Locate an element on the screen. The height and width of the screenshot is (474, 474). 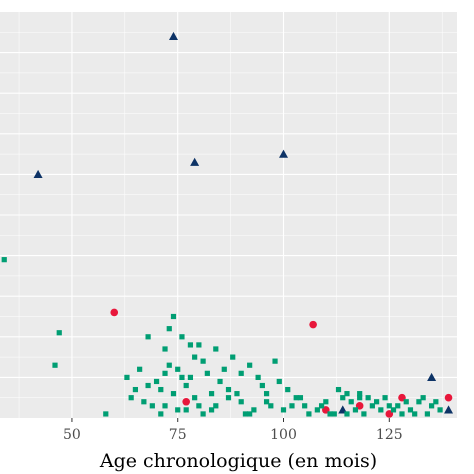
x-tick-label: 75 is located at coordinates (178, 435).